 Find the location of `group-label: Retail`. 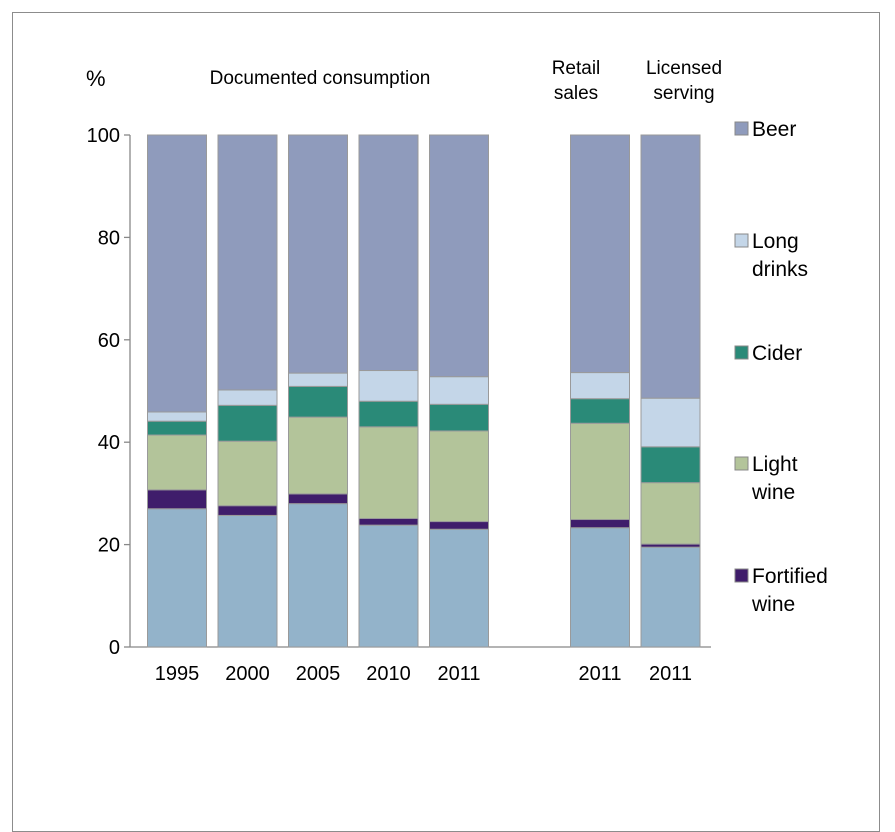

group-label: Retail is located at coordinates (576, 68).